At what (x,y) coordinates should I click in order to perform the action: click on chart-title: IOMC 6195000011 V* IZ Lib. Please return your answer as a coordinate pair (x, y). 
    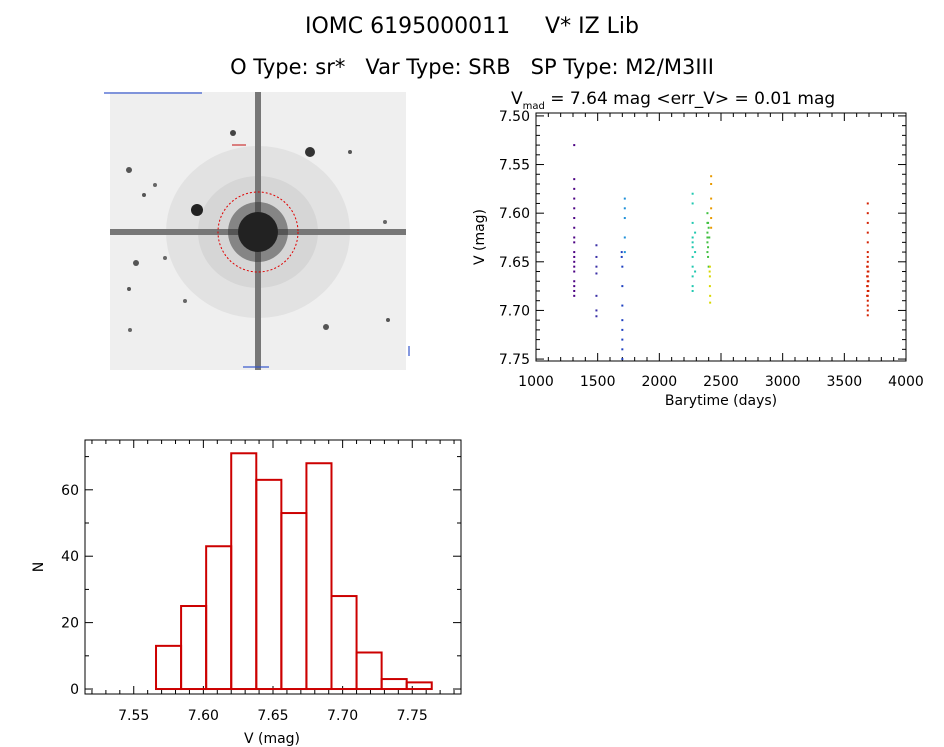
    Looking at the image, I should click on (471, 26).